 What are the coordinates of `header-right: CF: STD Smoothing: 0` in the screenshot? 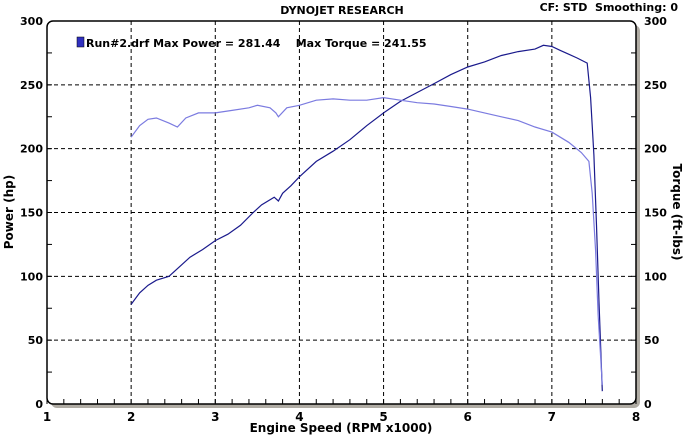 It's located at (609, 7).